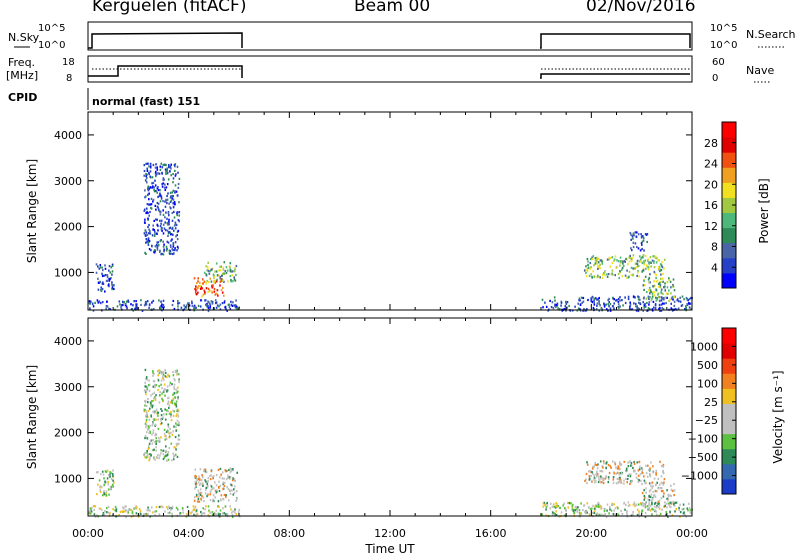  What do you see at coordinates (22, 97) in the screenshot?
I see `cpid-label: CPID` at bounding box center [22, 97].